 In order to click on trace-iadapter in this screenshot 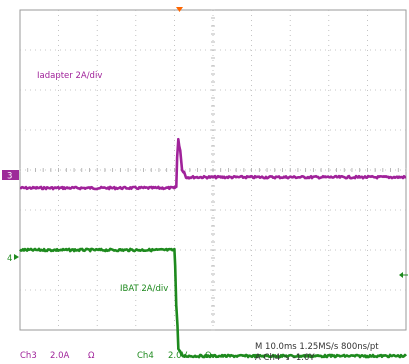, I will do `click(213, 164)`.